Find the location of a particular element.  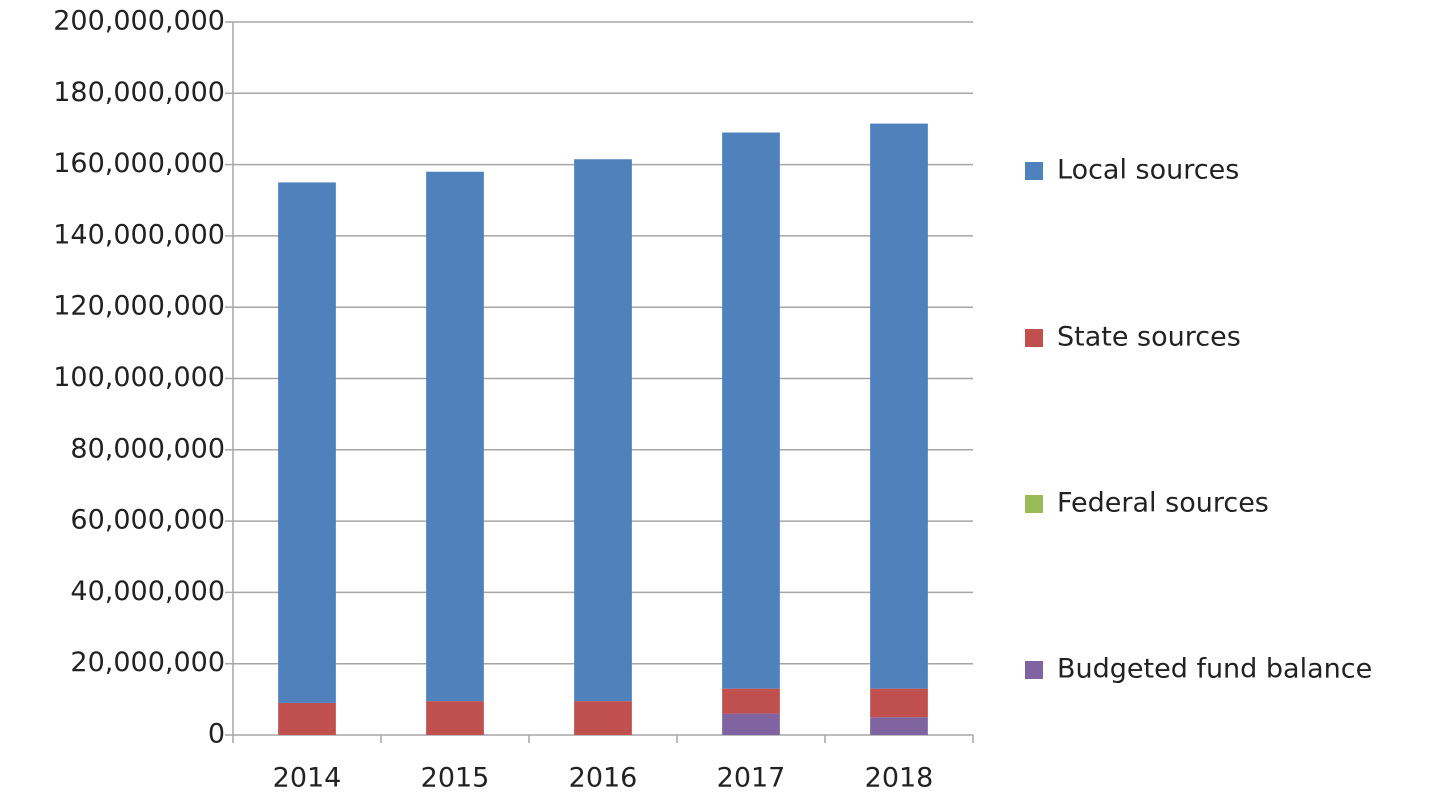

y-tick-label: 200,000,000 is located at coordinates (139, 21).